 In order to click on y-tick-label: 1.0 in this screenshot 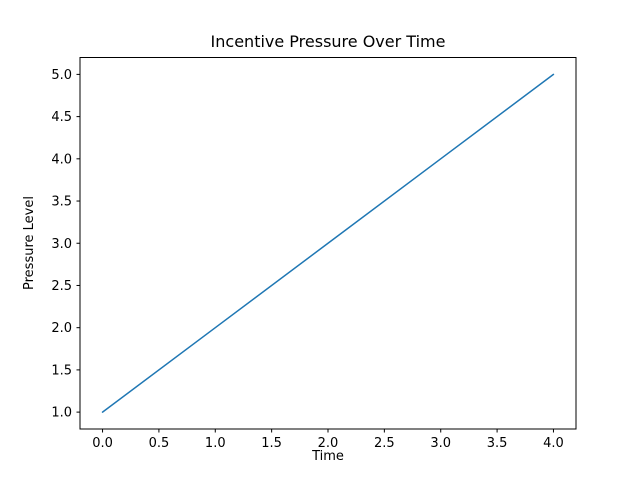, I will do `click(61, 413)`.